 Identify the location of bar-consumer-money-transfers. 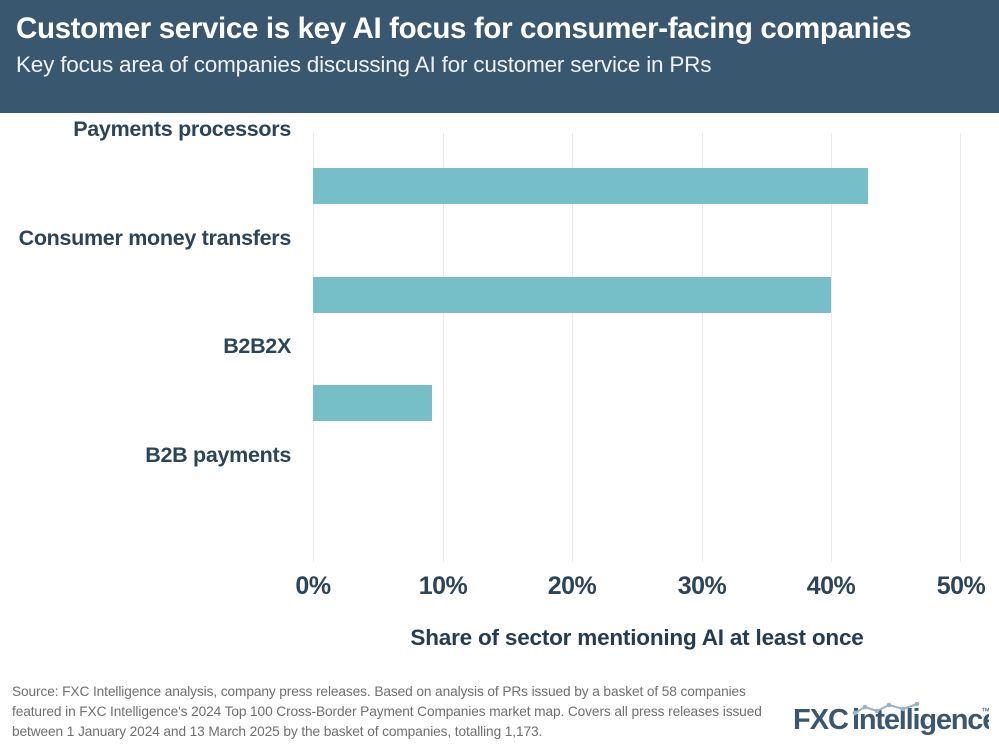
(572, 295).